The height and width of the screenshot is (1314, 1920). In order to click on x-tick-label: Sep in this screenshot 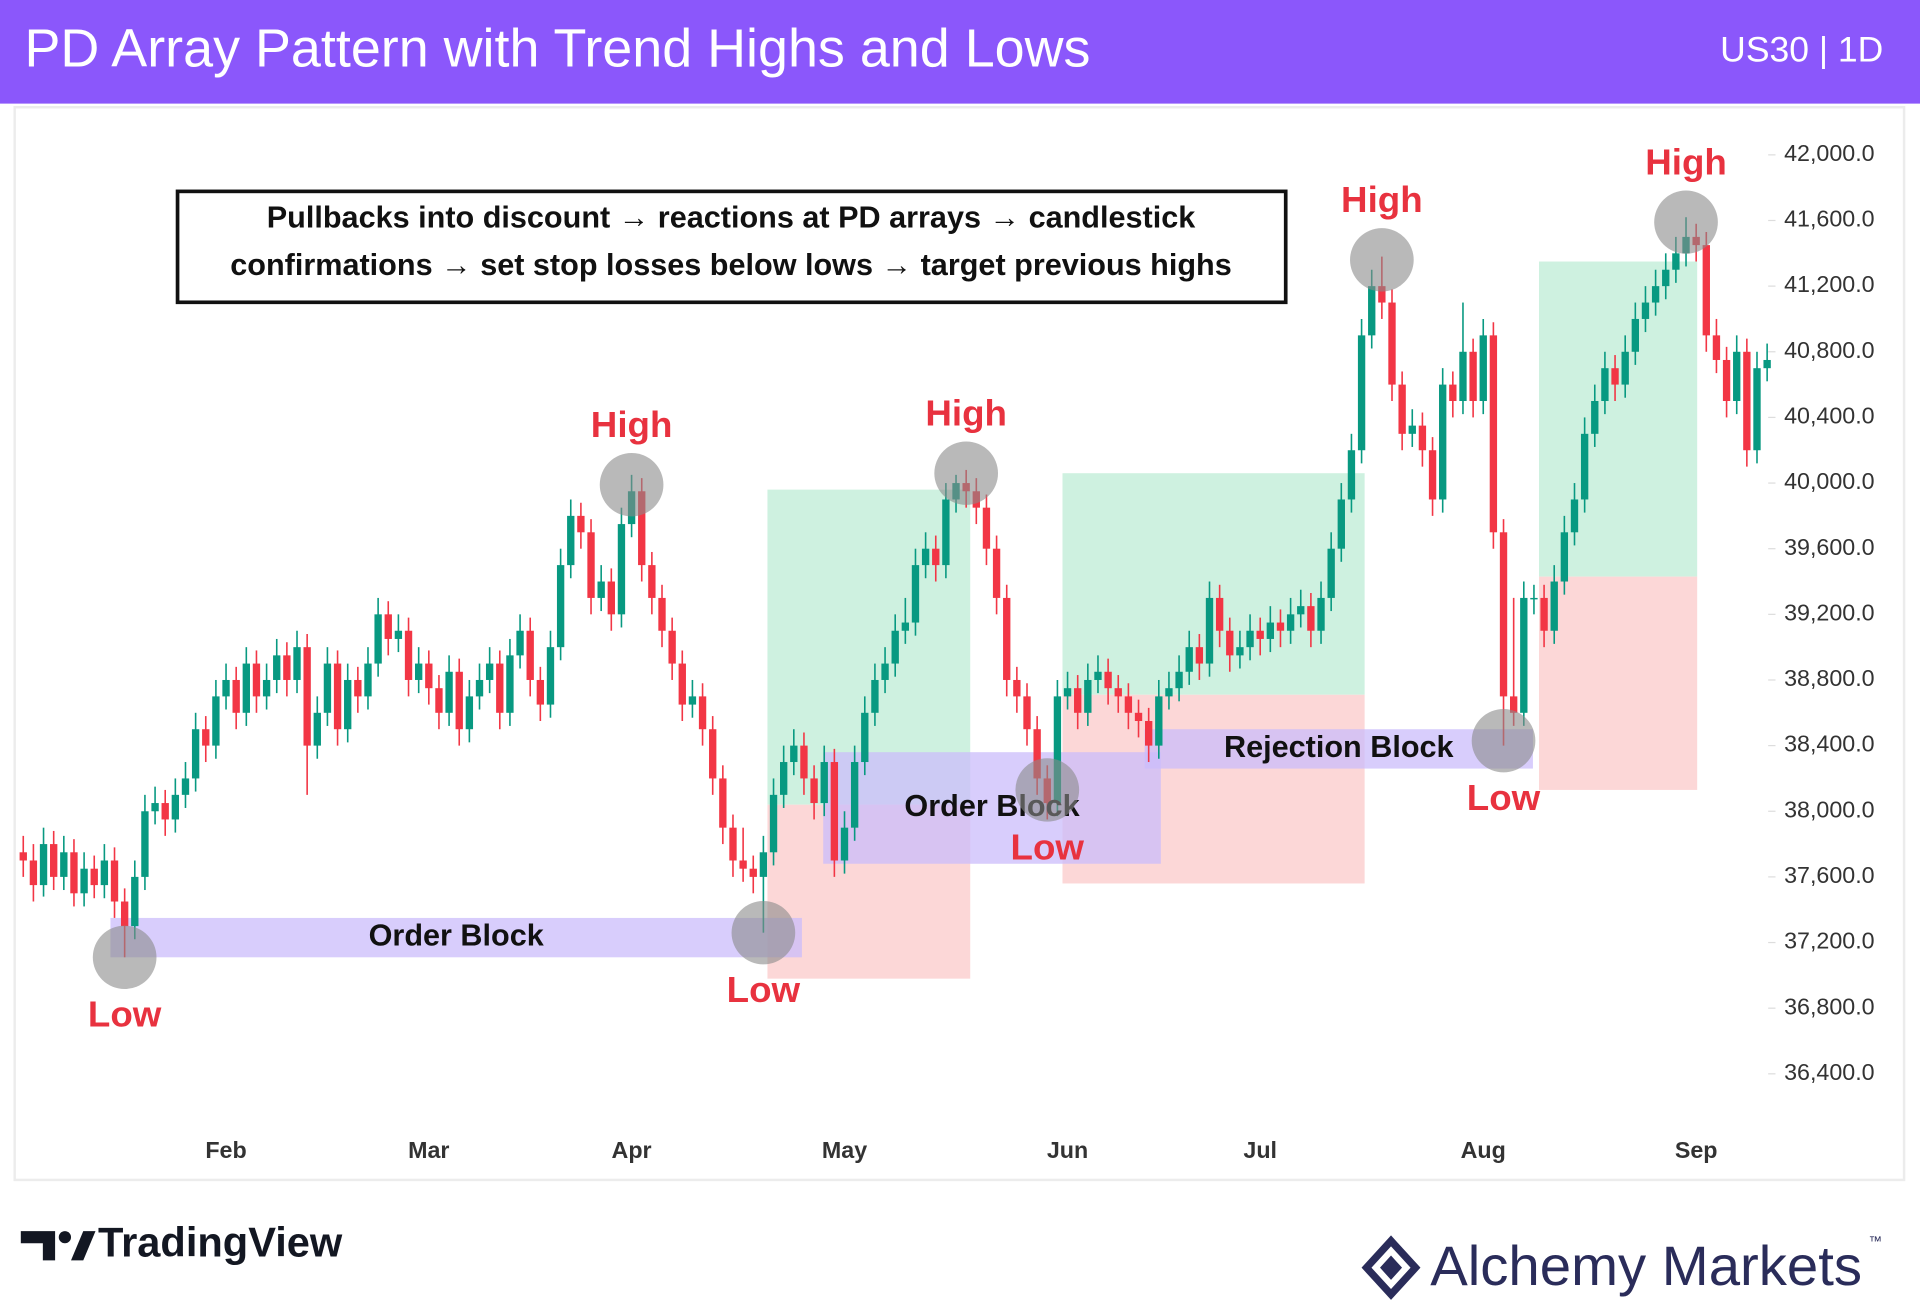, I will do `click(1696, 1150)`.